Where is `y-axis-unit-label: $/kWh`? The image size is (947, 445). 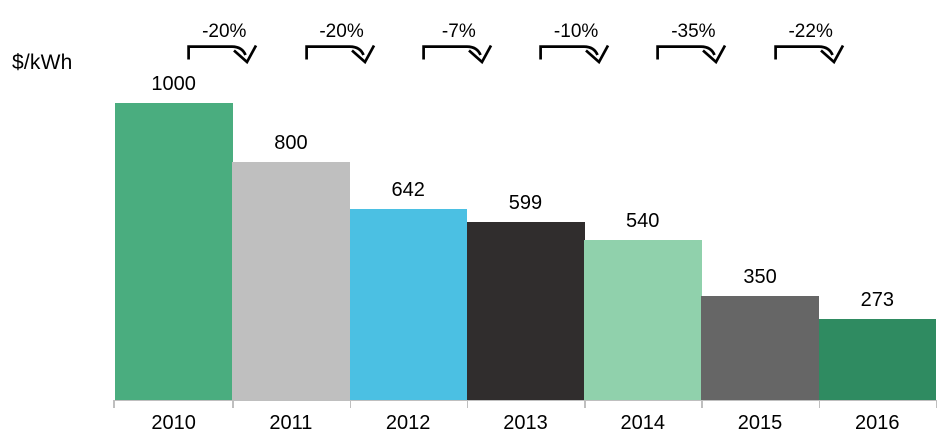 y-axis-unit-label: $/kWh is located at coordinates (42, 62).